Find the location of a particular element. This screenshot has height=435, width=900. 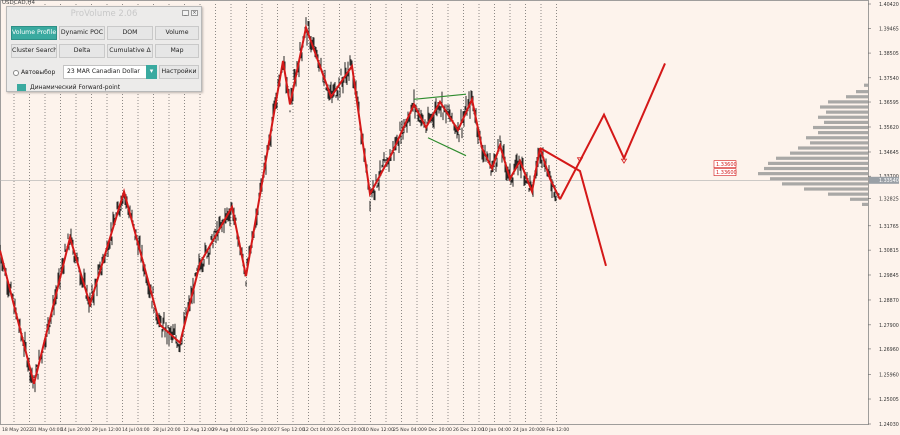

price-axis-label: 1.24030 is located at coordinates (889, 425).